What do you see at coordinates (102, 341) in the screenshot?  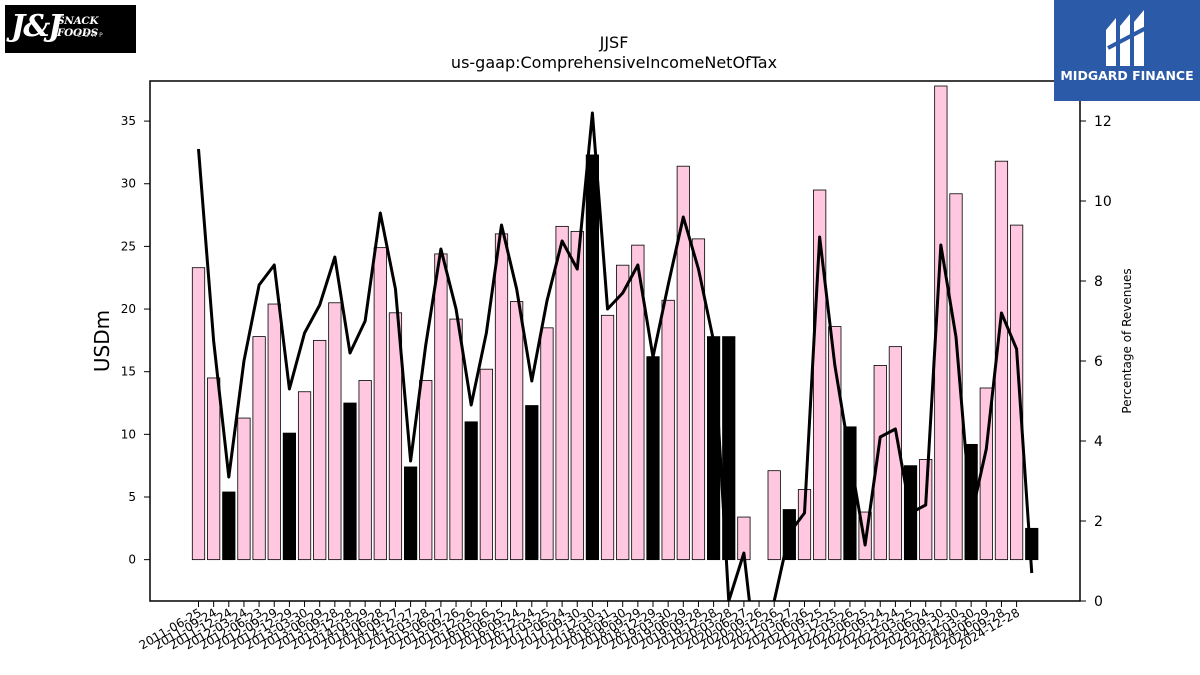 I see `y-axis-label: USDm` at bounding box center [102, 341].